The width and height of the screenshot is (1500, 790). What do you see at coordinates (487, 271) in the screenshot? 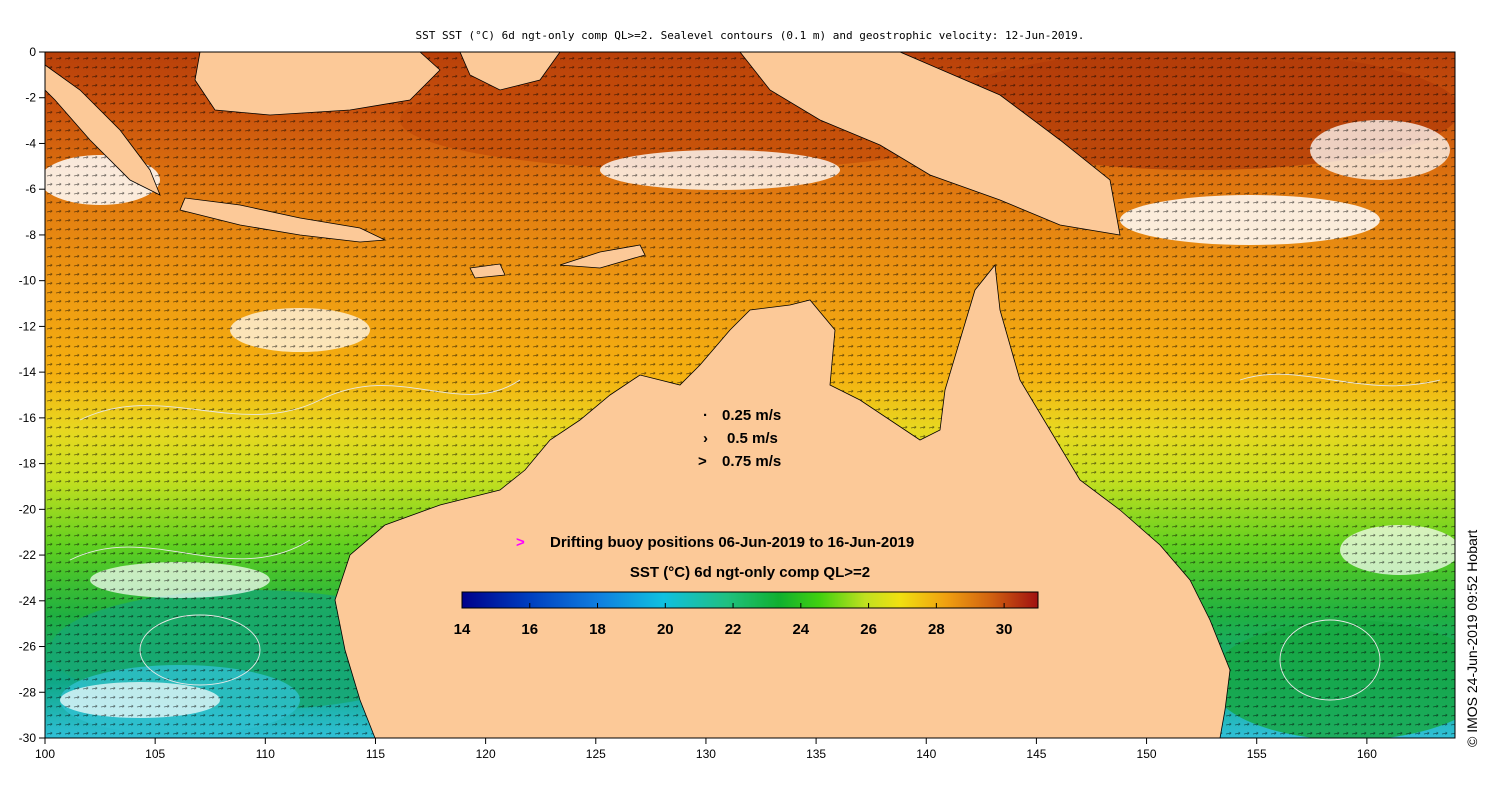
I see `land-sumba` at bounding box center [487, 271].